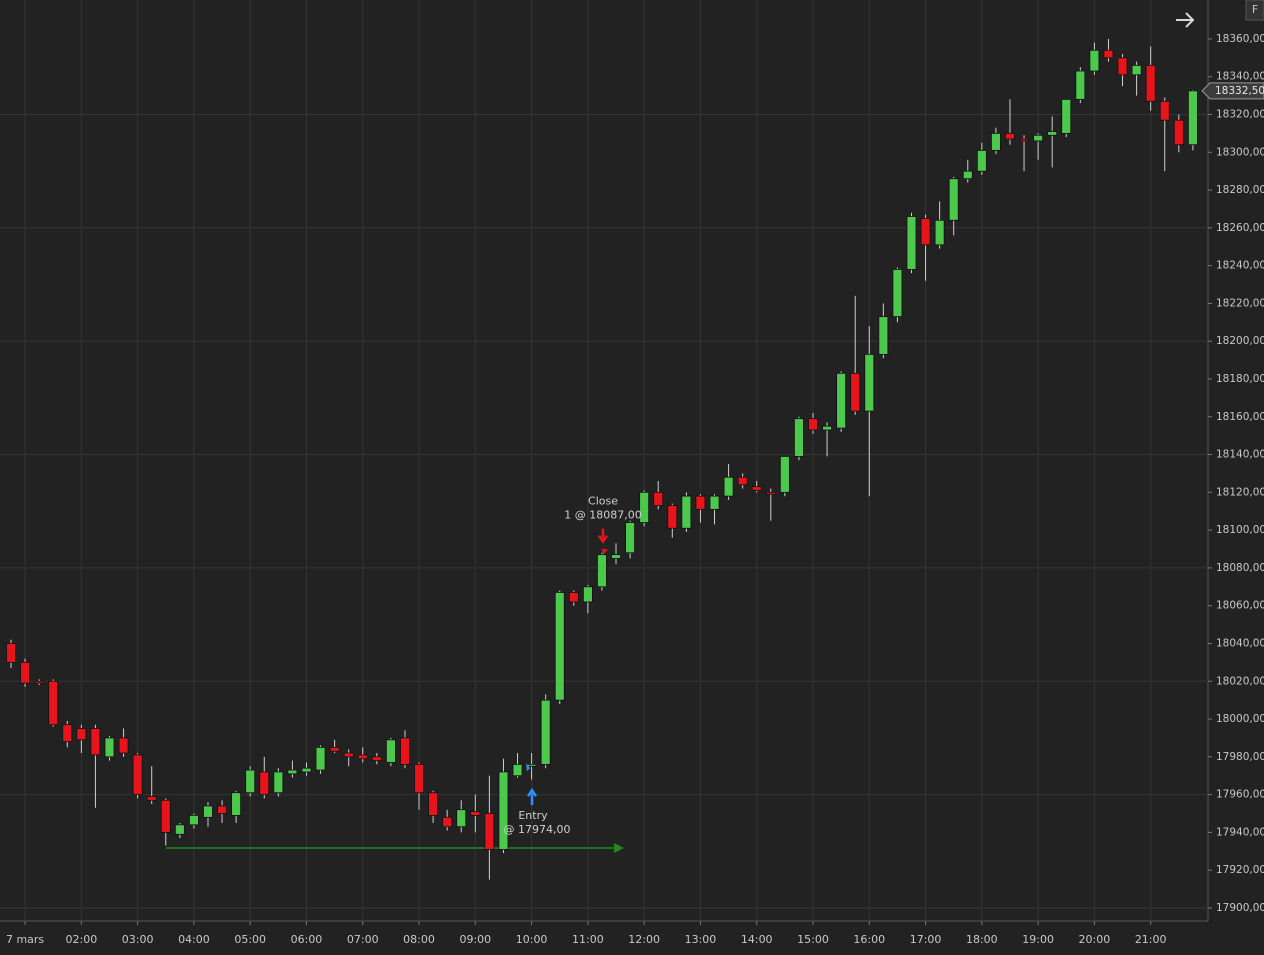 This screenshot has width=1264, height=955. Describe the element at coordinates (1240, 379) in the screenshot. I see `y-tick-label: 18180,00` at that location.